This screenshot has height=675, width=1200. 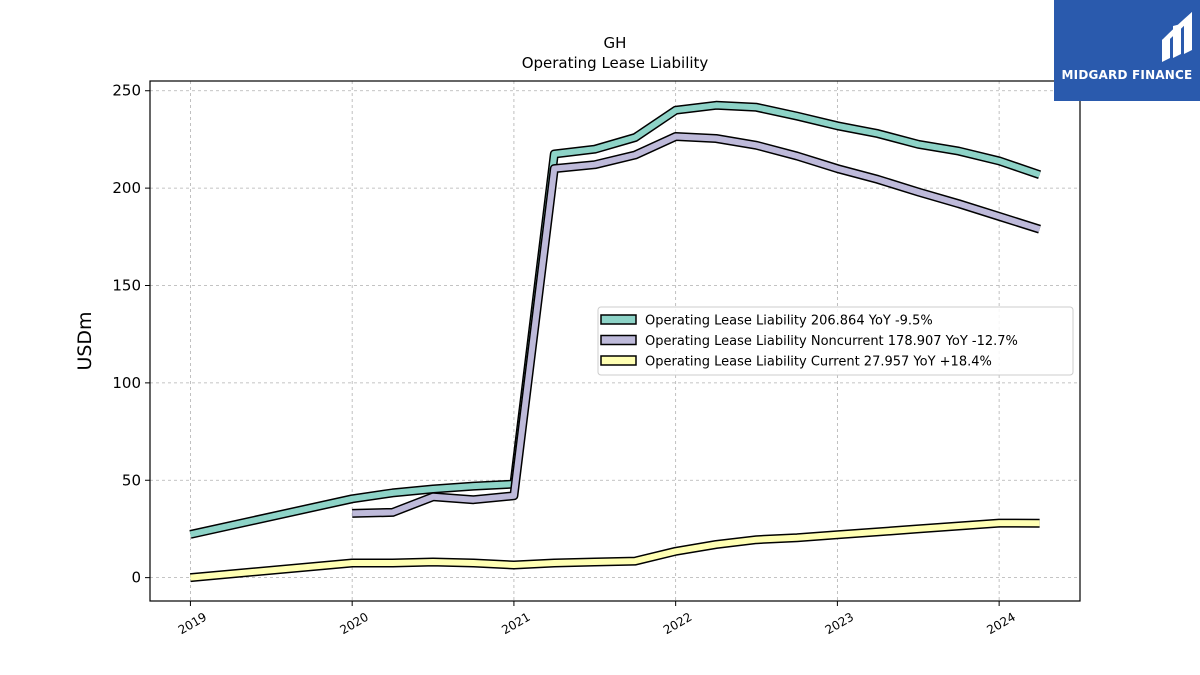 I want to click on x-tick-label: 2021, so click(x=515, y=623).